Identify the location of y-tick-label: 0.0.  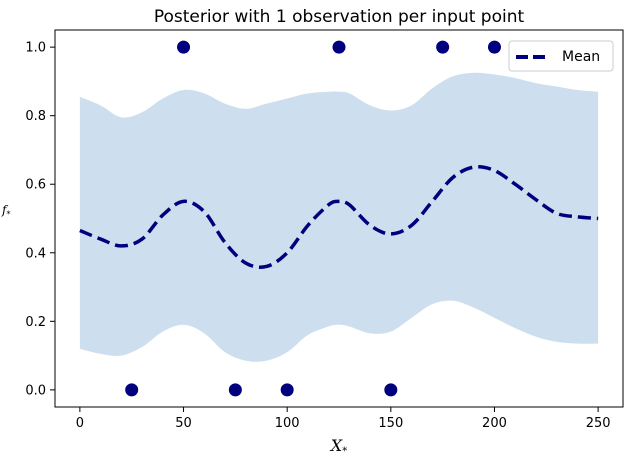
(35, 390).